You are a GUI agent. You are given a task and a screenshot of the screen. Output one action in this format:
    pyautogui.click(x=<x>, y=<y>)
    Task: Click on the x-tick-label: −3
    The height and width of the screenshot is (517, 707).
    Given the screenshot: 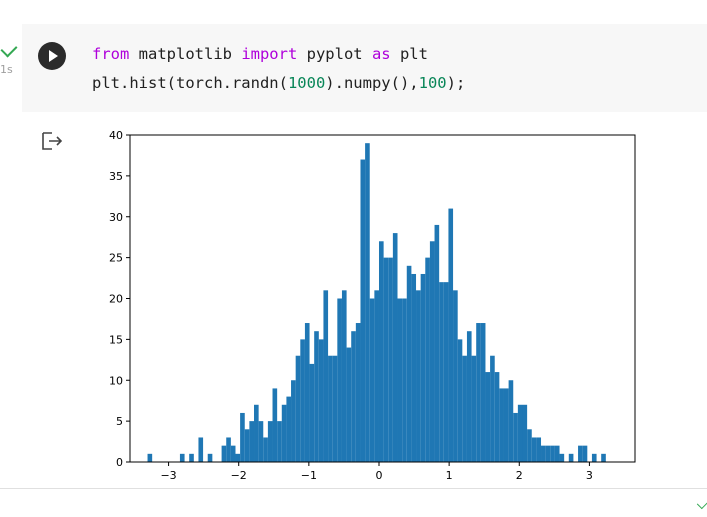 What is the action you would take?
    pyautogui.click(x=168, y=475)
    